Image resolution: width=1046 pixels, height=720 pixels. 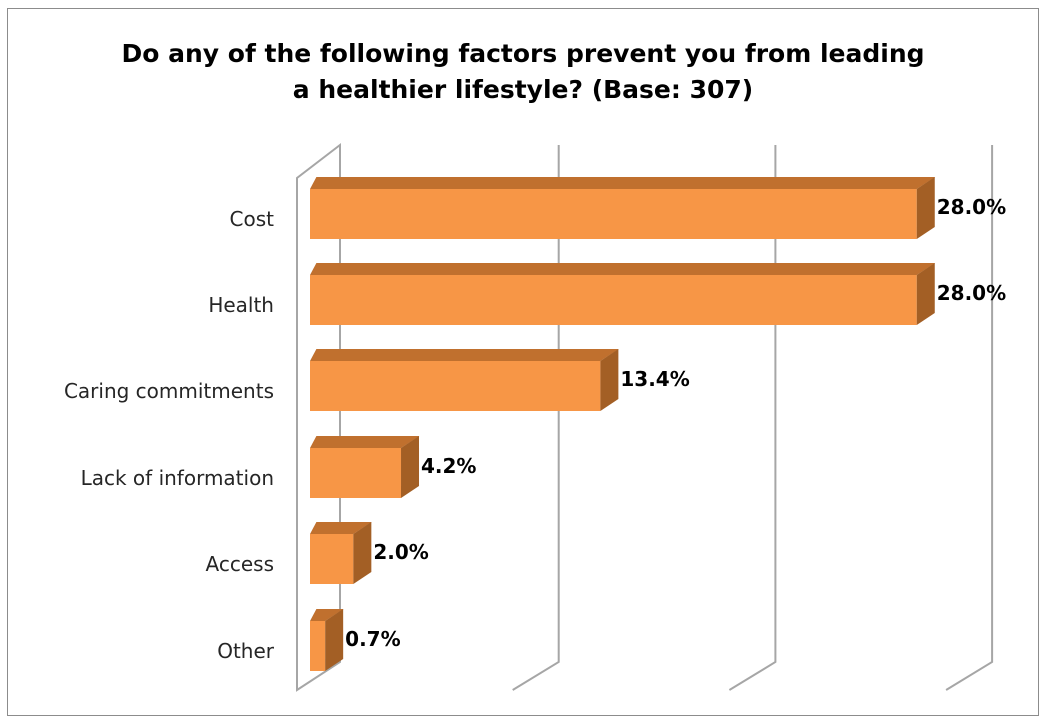 I want to click on value-label-0: 28.0%, so click(x=971, y=207).